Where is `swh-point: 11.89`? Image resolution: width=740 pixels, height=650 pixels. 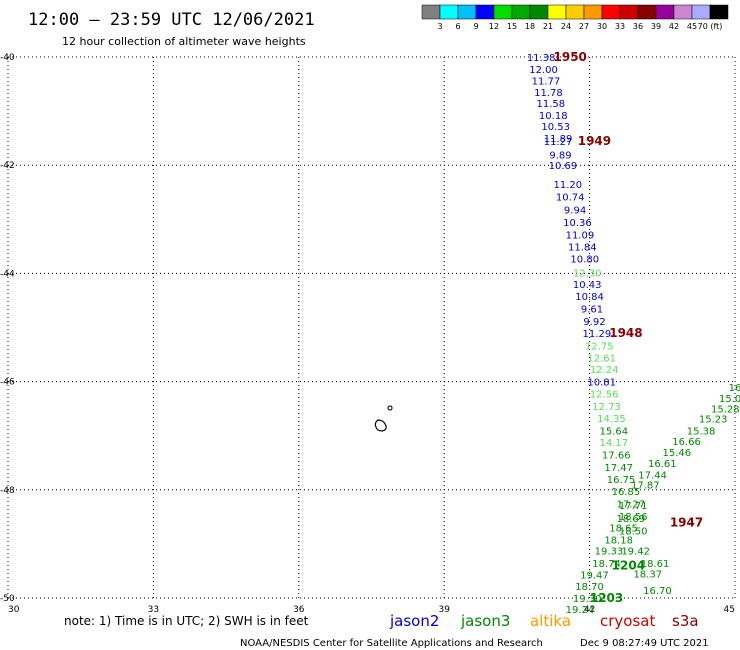 swh-point: 11.89 is located at coordinates (558, 139).